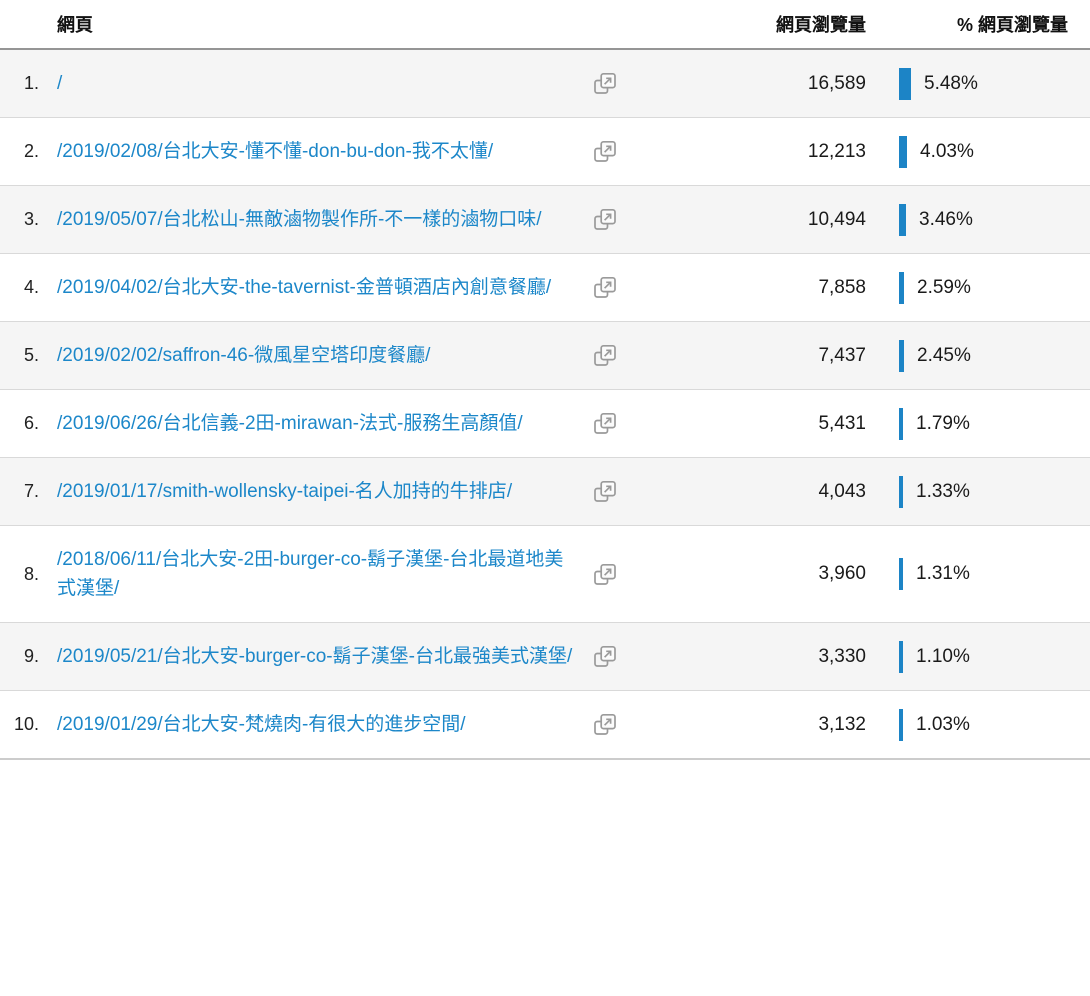  Describe the element at coordinates (978, 574) in the screenshot. I see `pct-pageviews-cell: 1.31%` at that location.